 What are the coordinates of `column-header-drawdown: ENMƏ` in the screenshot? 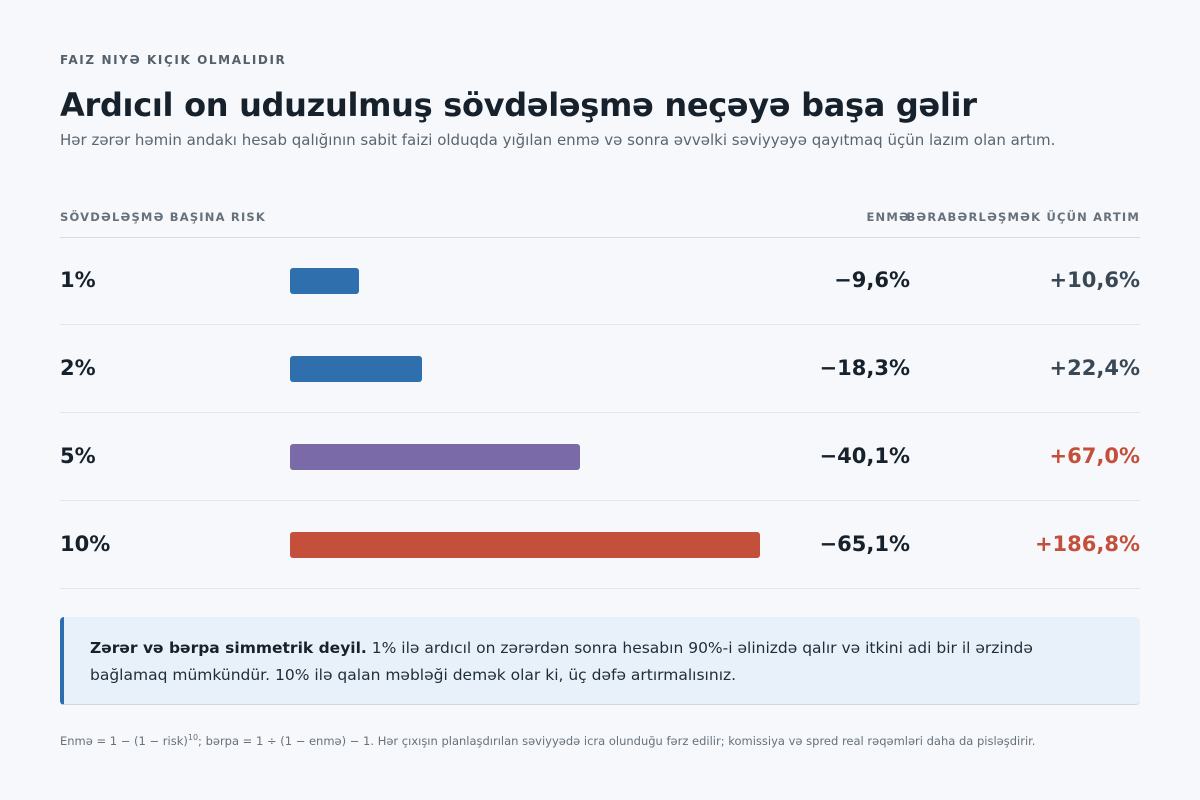 It's located at (888, 217).